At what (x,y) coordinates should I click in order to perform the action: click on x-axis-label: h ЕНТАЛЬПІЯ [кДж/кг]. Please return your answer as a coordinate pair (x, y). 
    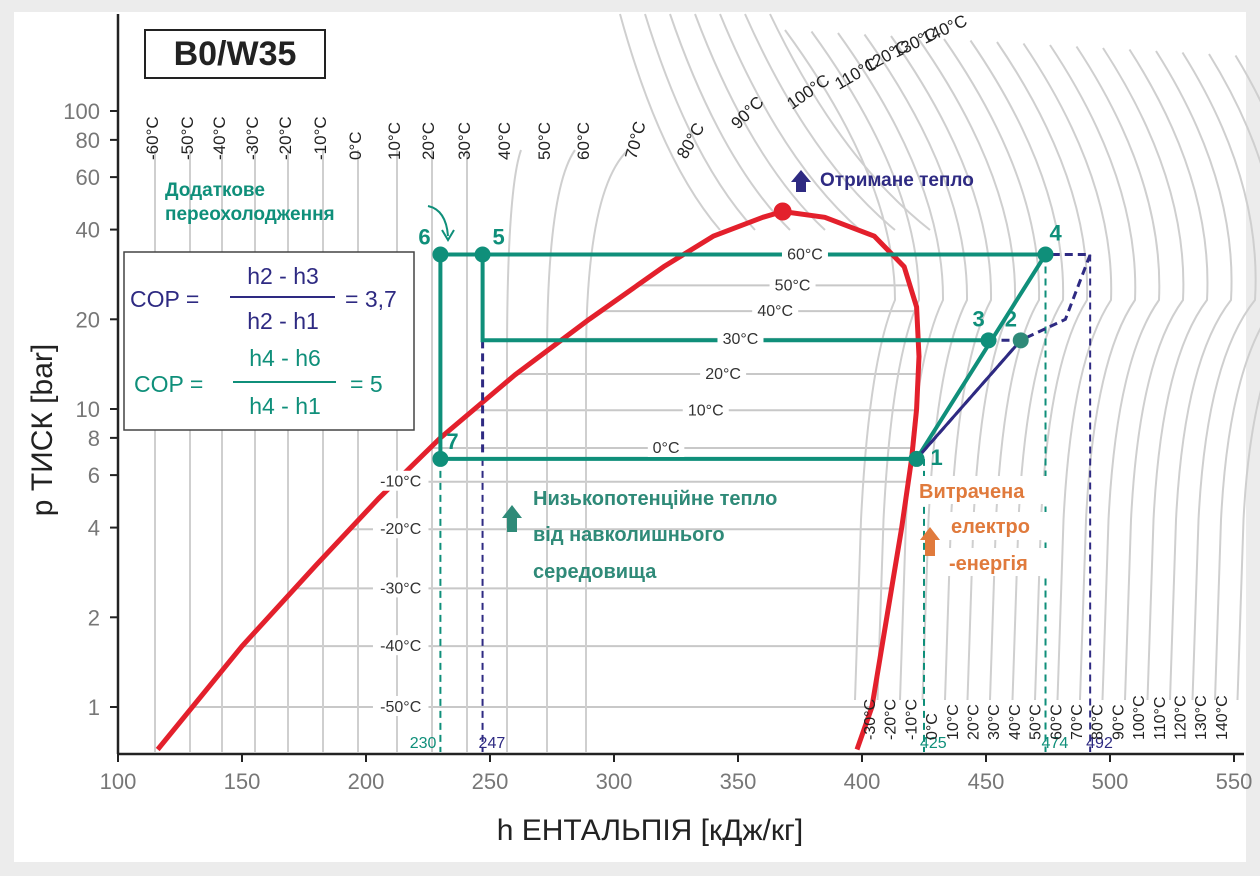
    Looking at the image, I should click on (650, 830).